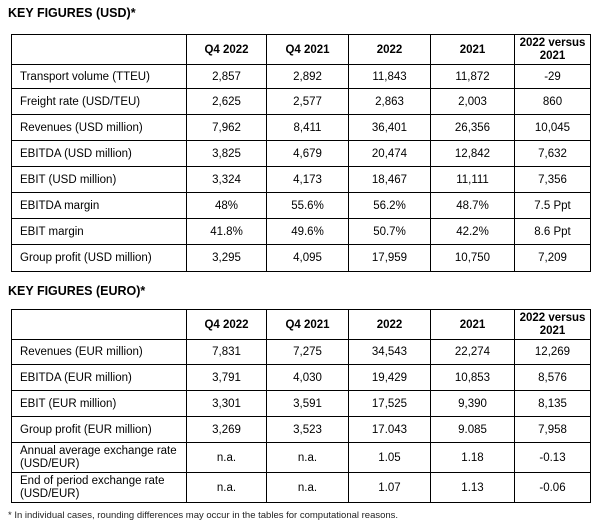 This screenshot has width=600, height=531. Describe the element at coordinates (552, 258) in the screenshot. I see `value-cell: 7,209` at that location.